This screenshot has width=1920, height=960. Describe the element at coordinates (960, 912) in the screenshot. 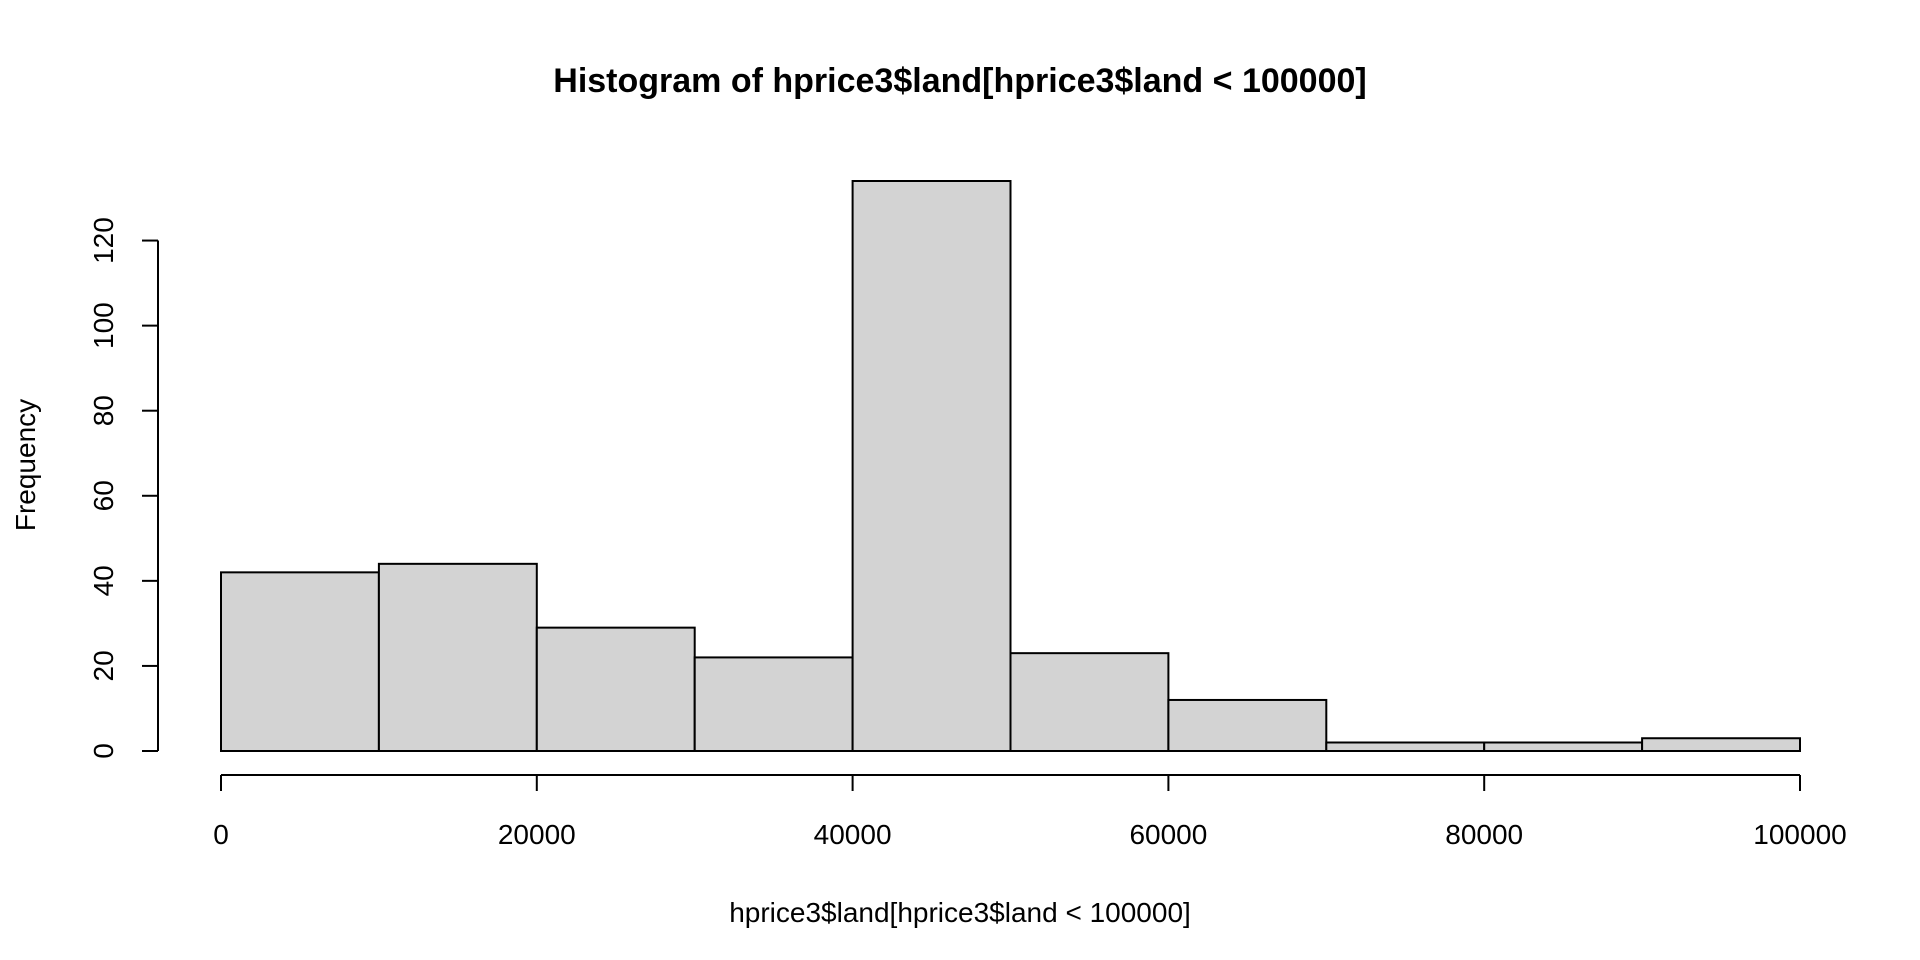

I see `x-axis-label: hprice3$land[hprice3$land < 100000]` at that location.